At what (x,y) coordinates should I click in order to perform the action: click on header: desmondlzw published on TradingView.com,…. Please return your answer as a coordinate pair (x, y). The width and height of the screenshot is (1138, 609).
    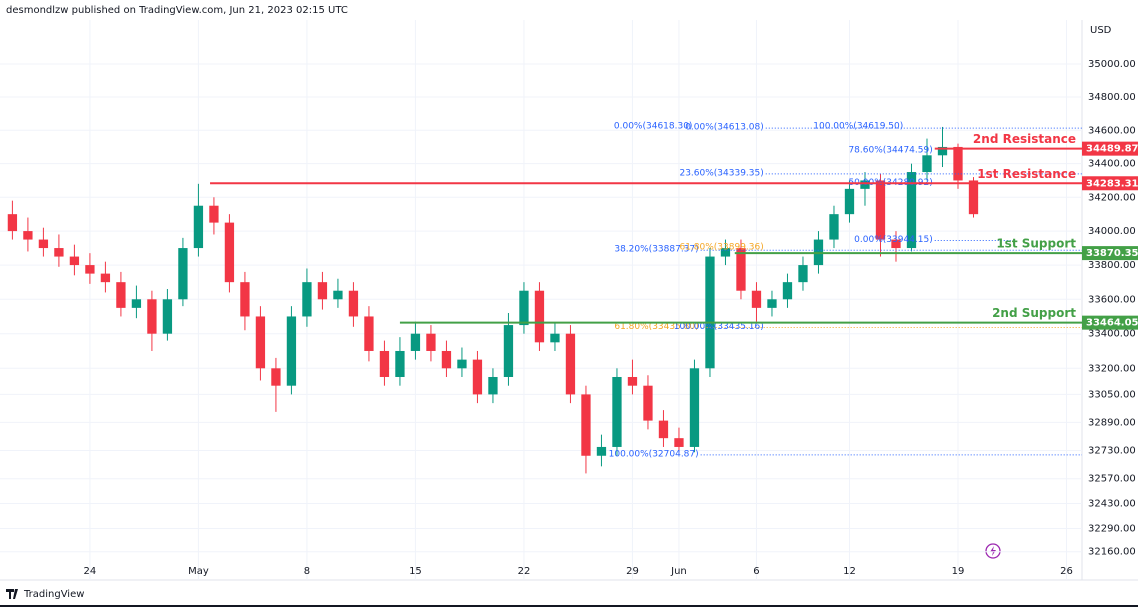
    Looking at the image, I should click on (177, 10).